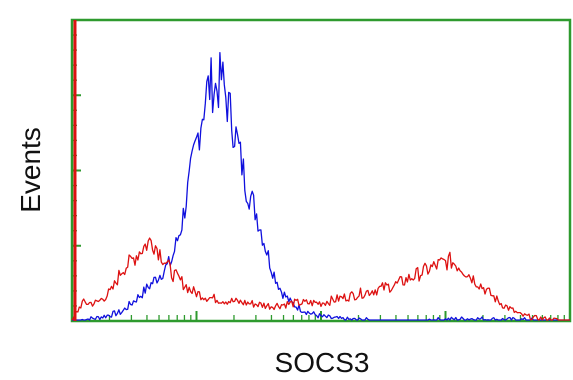 Image resolution: width=573 pixels, height=380 pixels. What do you see at coordinates (30, 170) in the screenshot?
I see `y-axis-label: Events` at bounding box center [30, 170].